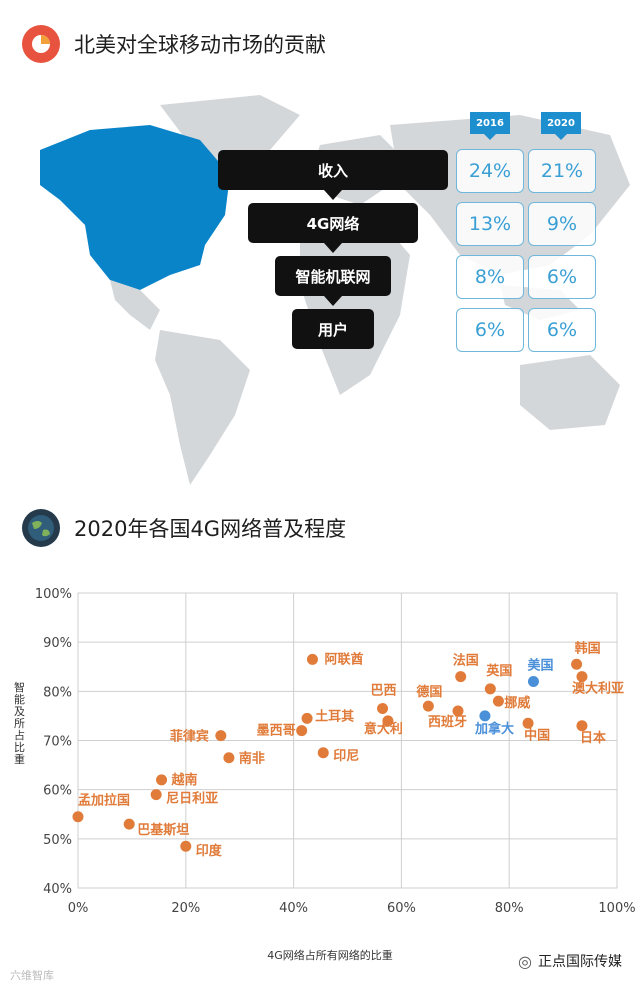 This screenshot has width=640, height=991. I want to click on x-tick-label: 40%, so click(293, 908).